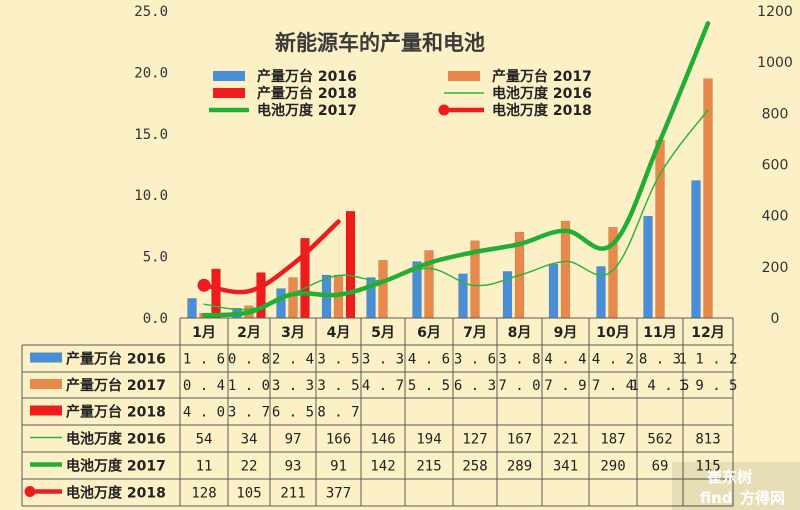 The height and width of the screenshot is (510, 800). I want to click on left-axis-tick-label: 0.0, so click(155, 319).